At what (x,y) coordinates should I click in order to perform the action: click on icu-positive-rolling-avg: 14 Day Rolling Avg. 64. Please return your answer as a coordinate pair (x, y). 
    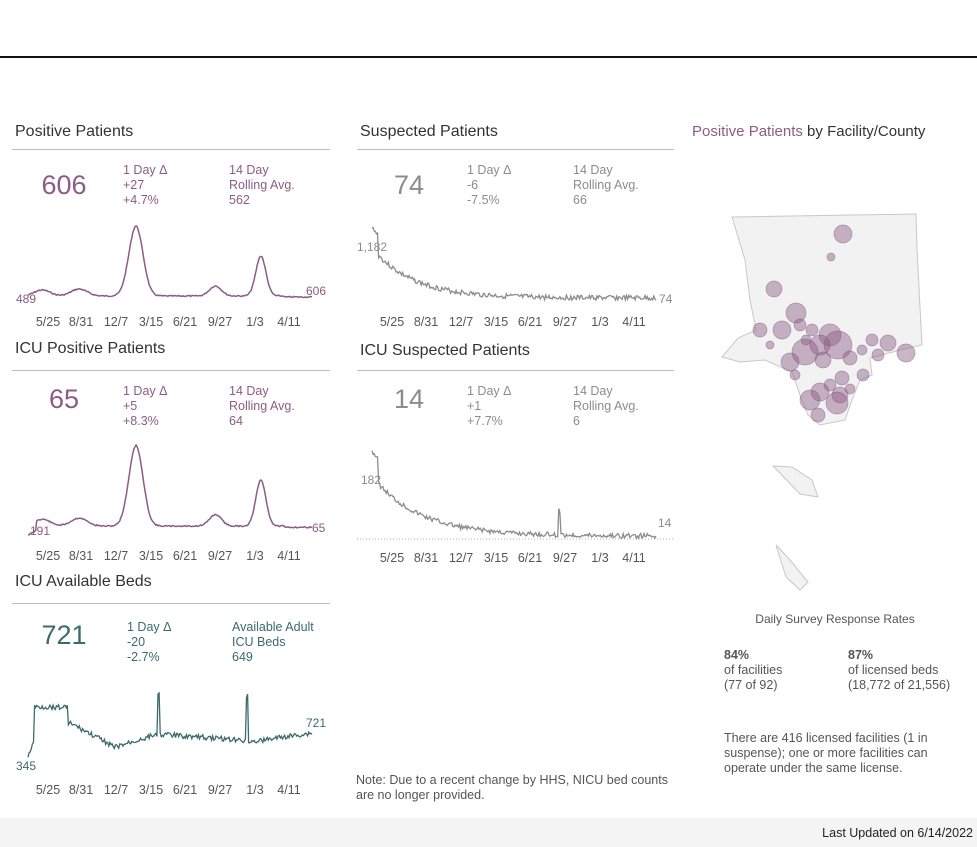
    Looking at the image, I should click on (262, 406).